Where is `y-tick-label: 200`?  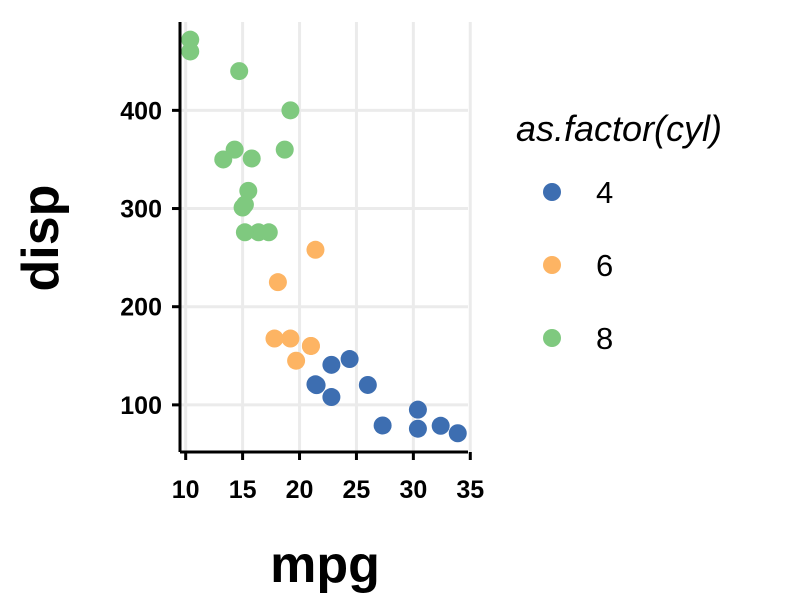 y-tick-label: 200 is located at coordinates (141, 308).